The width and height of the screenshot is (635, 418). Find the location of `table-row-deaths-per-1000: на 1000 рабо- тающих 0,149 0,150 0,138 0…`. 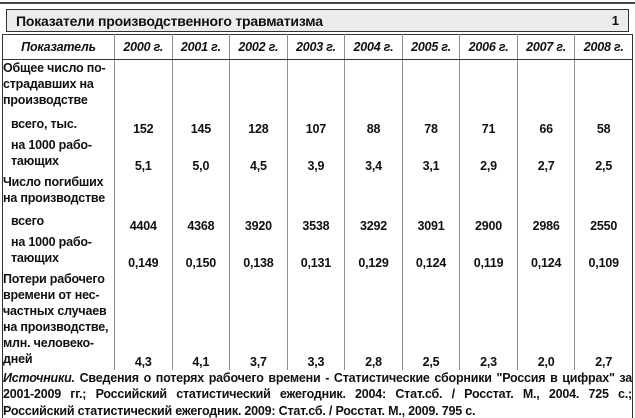

table-row-deaths-per-1000: на 1000 рабо- тающих 0,149 0,150 0,138 0… is located at coordinates (318, 252).